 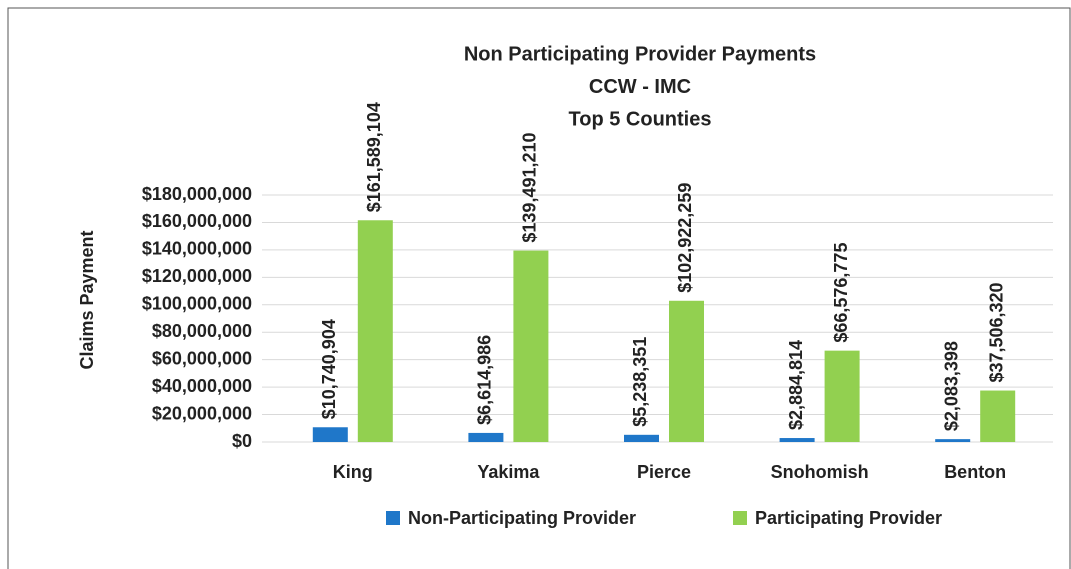 What do you see at coordinates (202, 331) in the screenshot?
I see `y-tick-label: $80,000,000` at bounding box center [202, 331].